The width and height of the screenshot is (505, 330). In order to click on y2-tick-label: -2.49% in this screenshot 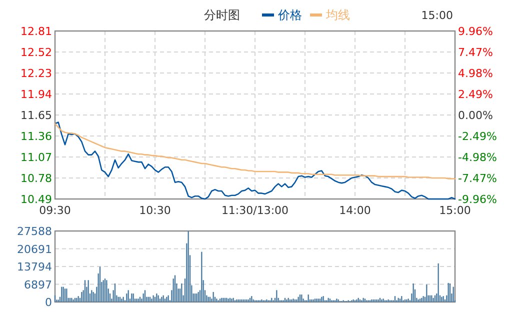, I will do `click(477, 136)`.